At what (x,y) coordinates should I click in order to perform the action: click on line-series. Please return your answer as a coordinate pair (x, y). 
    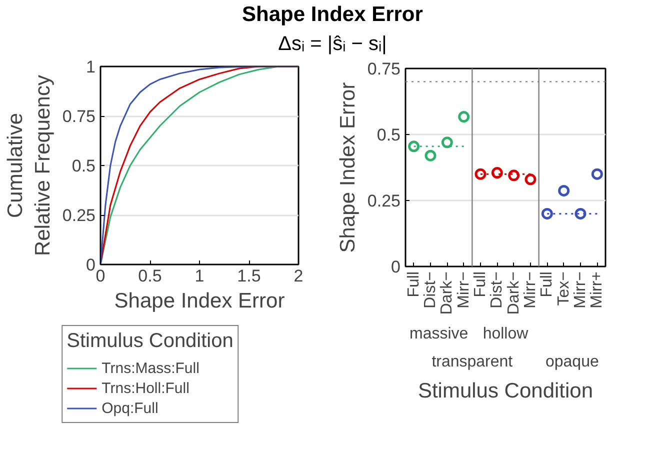
    Looking at the image, I should click on (199, 165).